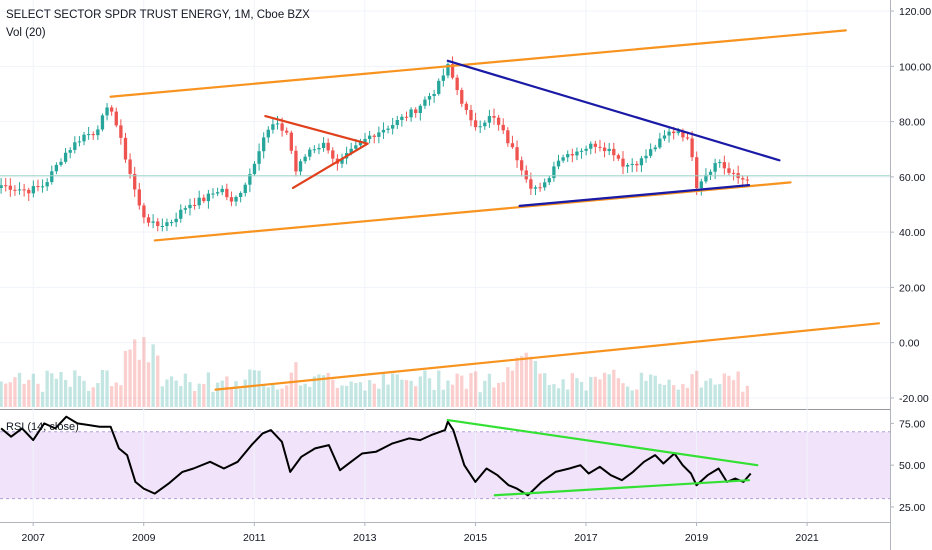 The width and height of the screenshot is (932, 550). I want to click on support-line, so click(634, 195).